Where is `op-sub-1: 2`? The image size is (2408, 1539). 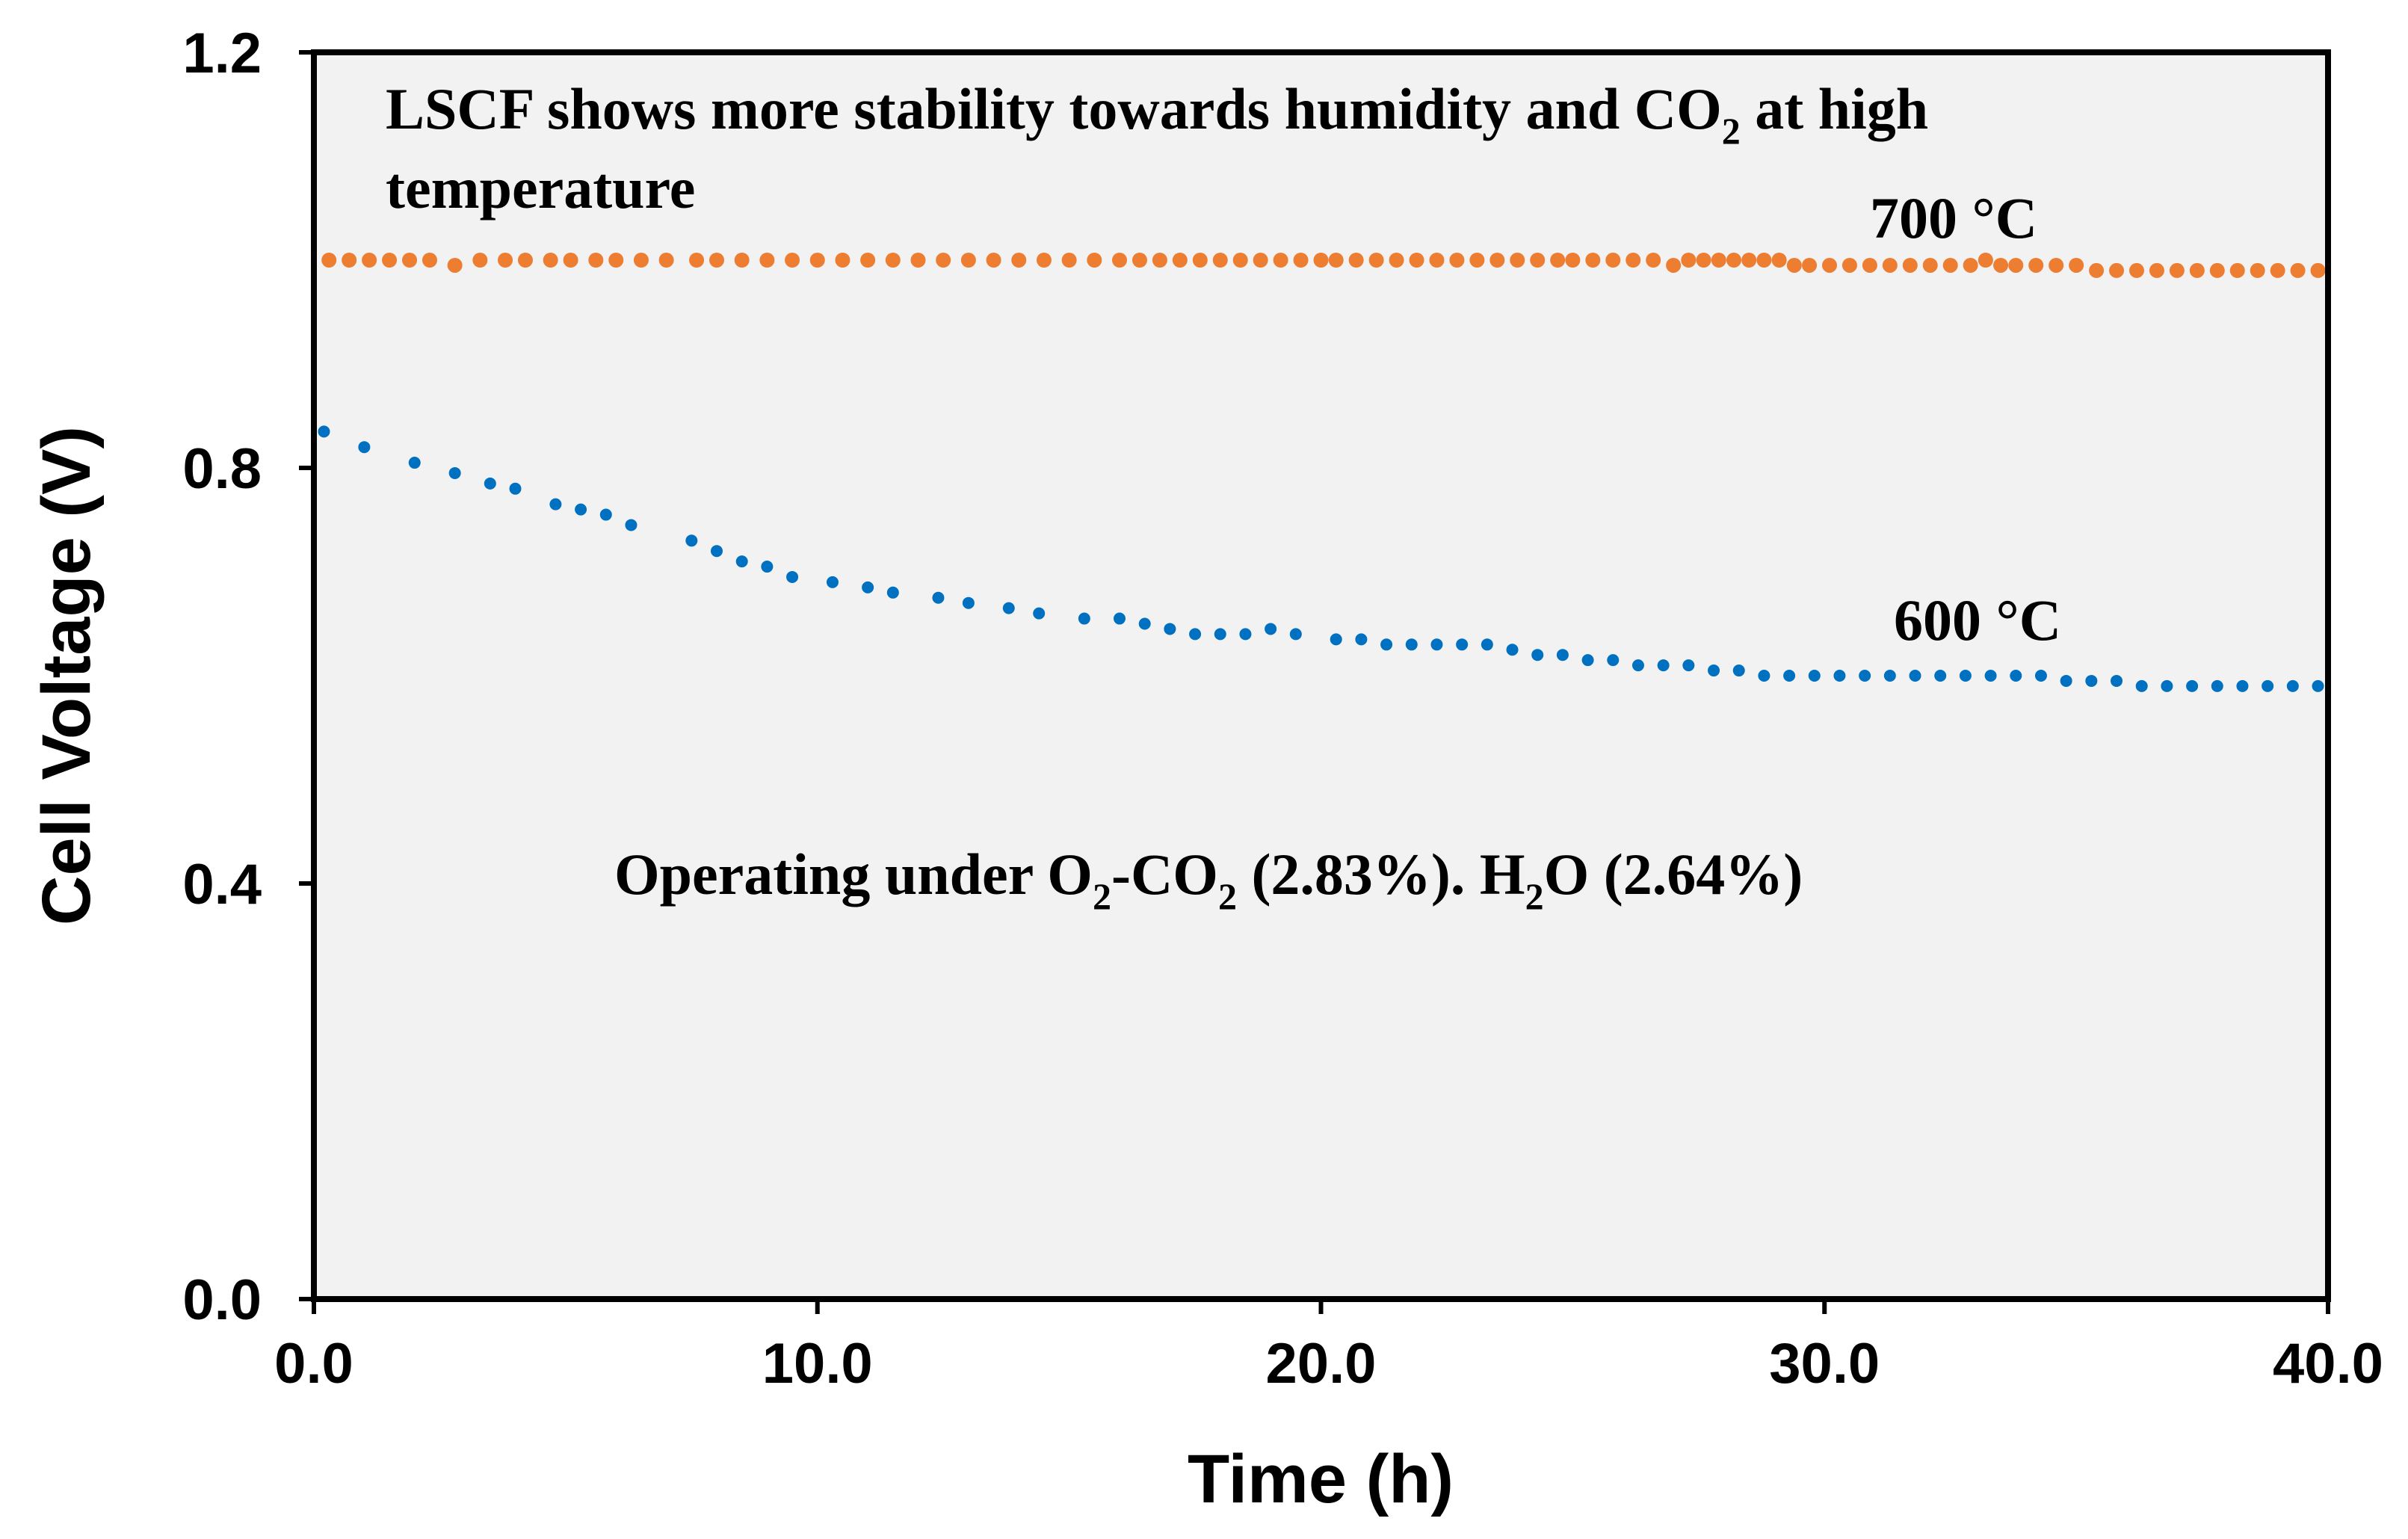 op-sub-1: 2 is located at coordinates (1102, 896).